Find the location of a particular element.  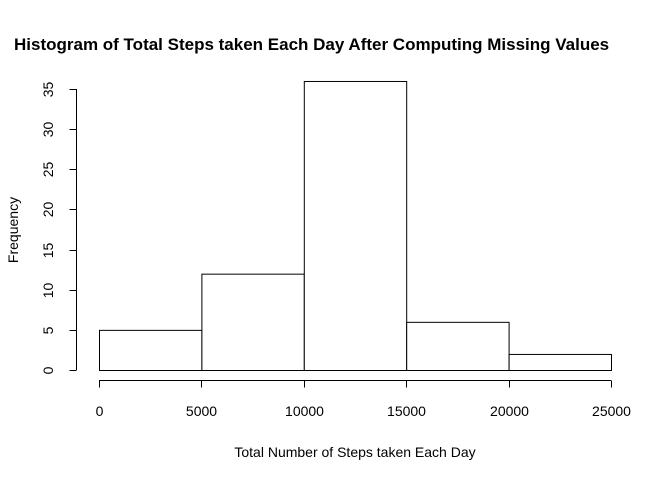

x-axis: 0 5000 10000 15000 20000 25000 is located at coordinates (363, 399).